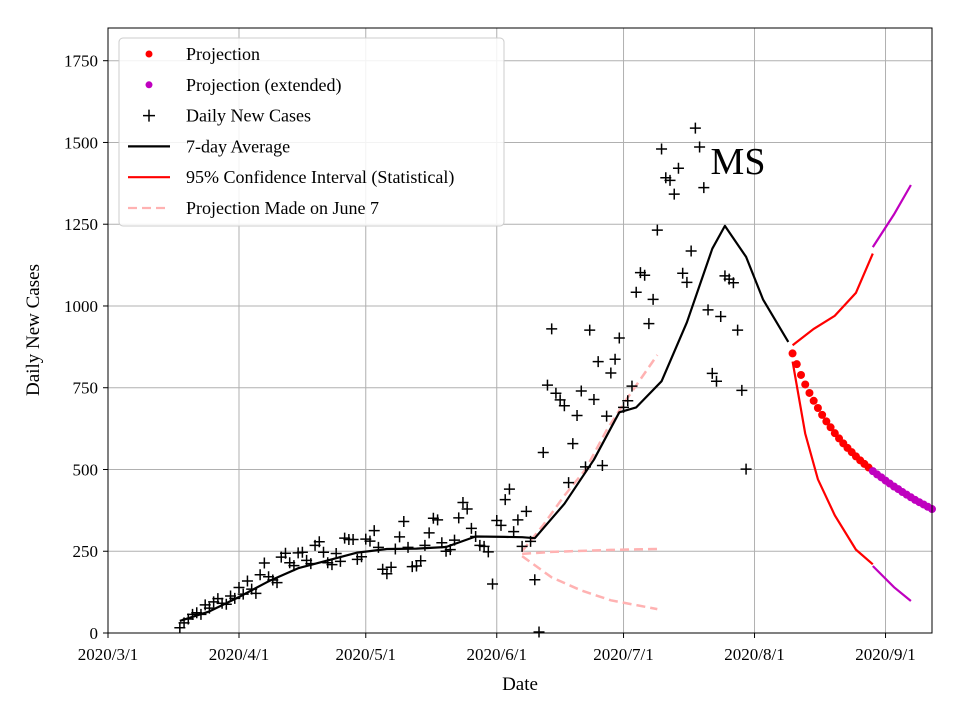 The height and width of the screenshot is (720, 960). Describe the element at coordinates (520, 684) in the screenshot. I see `x-axis-label: Date` at that location.